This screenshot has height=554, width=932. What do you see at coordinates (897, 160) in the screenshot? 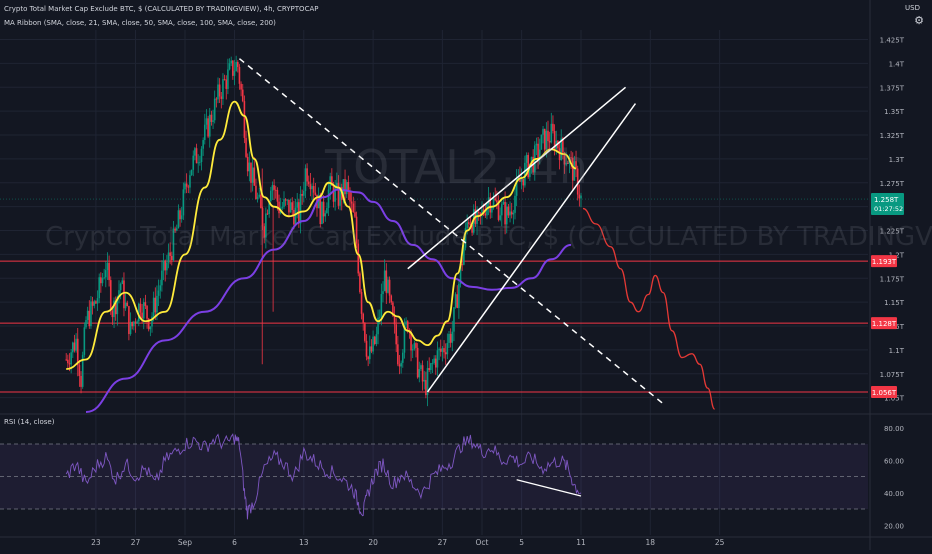
I see `y-tick-label: 1.3T` at bounding box center [897, 160].